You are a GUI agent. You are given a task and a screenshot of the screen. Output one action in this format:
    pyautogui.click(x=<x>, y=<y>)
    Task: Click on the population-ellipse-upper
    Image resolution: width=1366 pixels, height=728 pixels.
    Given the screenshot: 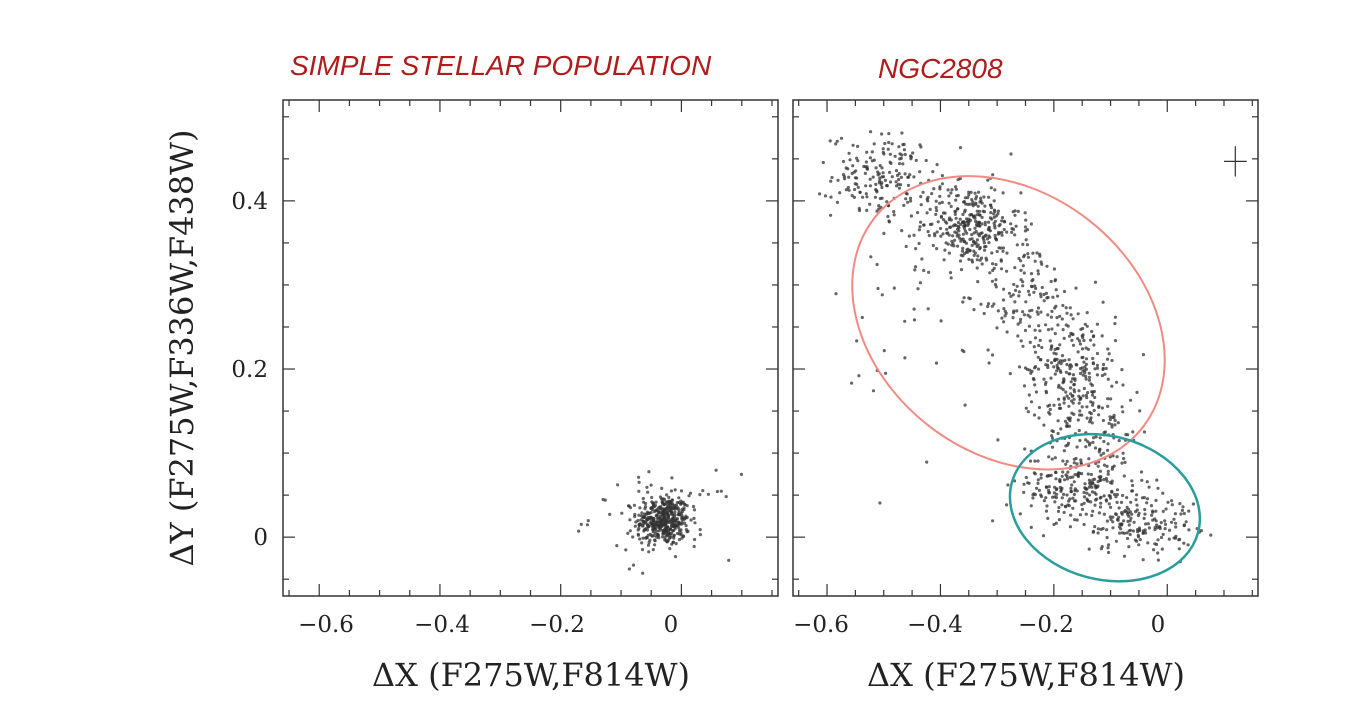 What is the action you would take?
    pyautogui.click(x=1008, y=323)
    